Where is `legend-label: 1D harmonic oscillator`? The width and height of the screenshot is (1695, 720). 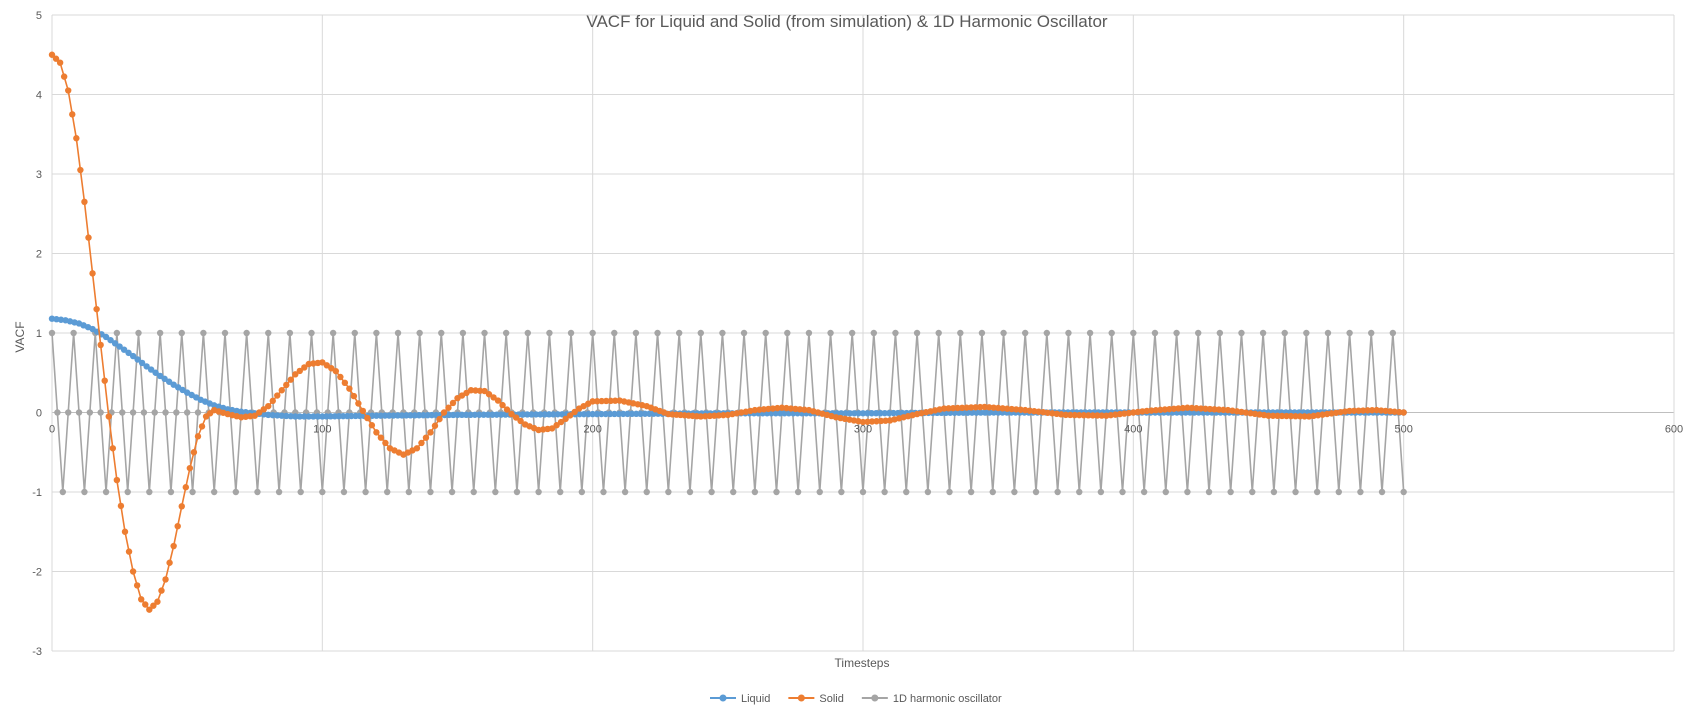 legend-label: 1D harmonic oscillator is located at coordinates (947, 699).